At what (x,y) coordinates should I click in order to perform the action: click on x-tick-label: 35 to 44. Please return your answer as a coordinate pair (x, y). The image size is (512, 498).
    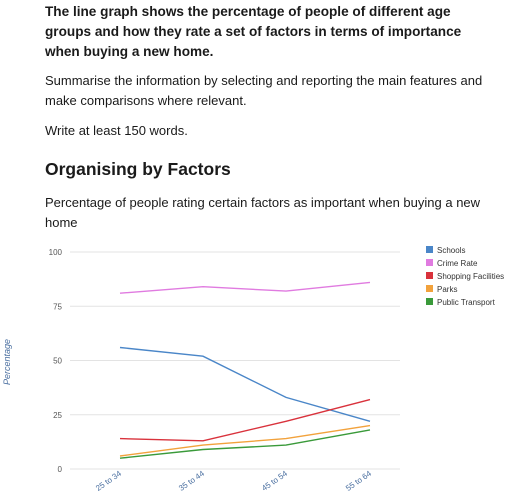
    Looking at the image, I should click on (191, 481).